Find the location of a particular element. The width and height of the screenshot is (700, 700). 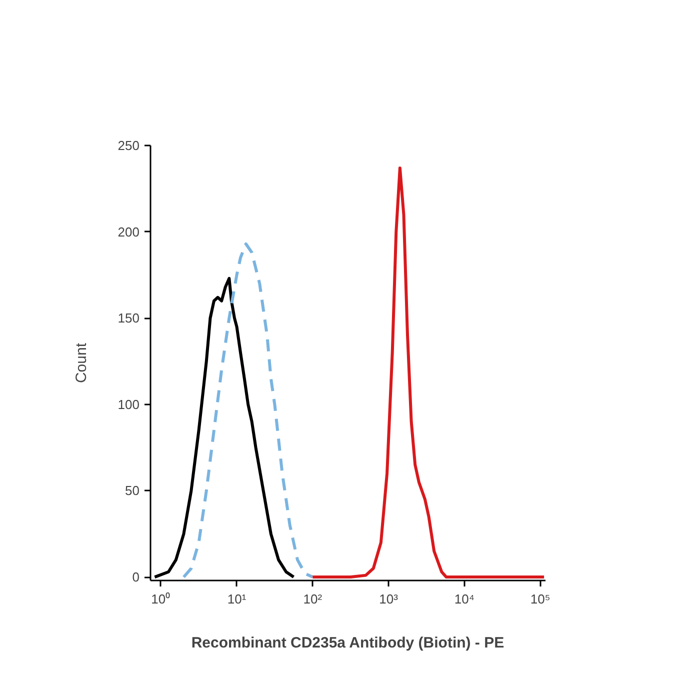

x-tick-label: 10² is located at coordinates (313, 599).